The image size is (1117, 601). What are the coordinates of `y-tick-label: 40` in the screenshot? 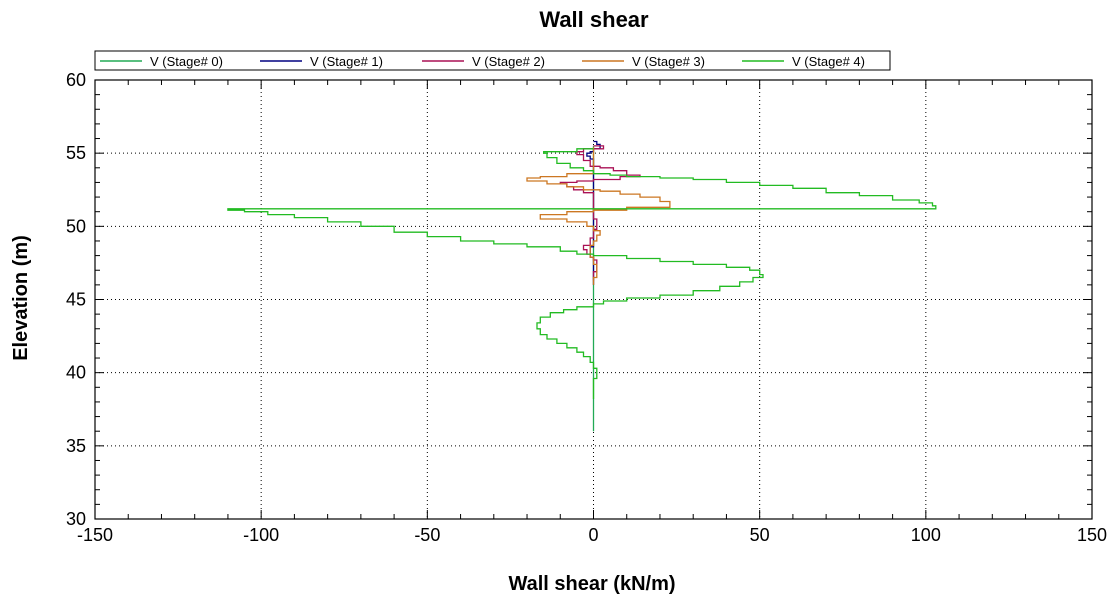 It's located at (76, 373).